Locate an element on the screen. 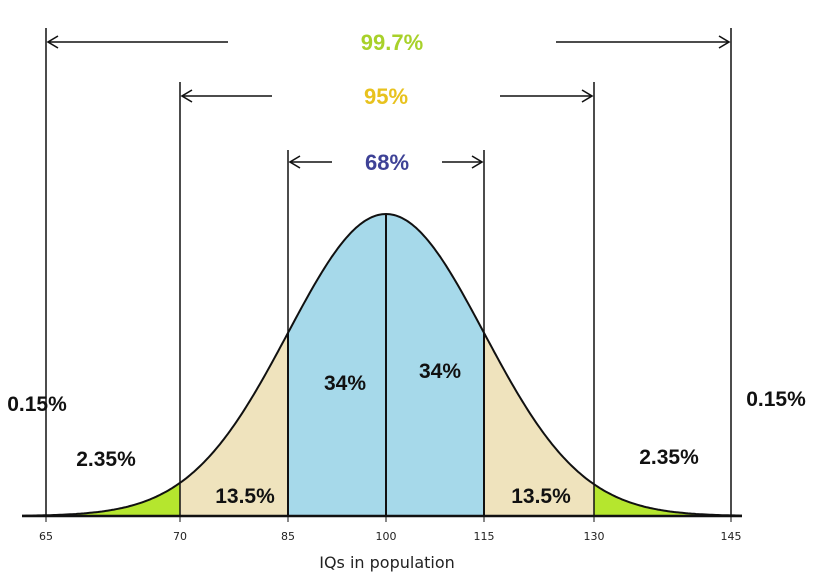 The width and height of the screenshot is (816, 582). band-label-2: 68% is located at coordinates (387, 162).